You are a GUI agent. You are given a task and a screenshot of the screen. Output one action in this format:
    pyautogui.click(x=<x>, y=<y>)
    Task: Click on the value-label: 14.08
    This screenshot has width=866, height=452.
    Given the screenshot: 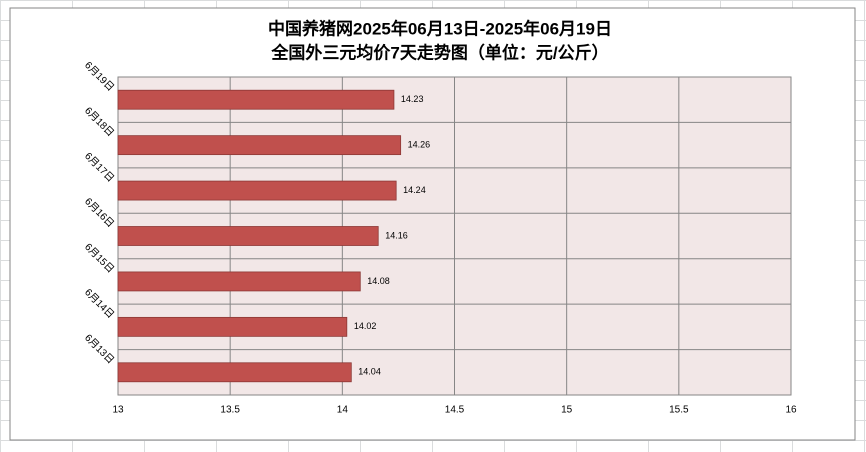 What is the action you would take?
    pyautogui.click(x=378, y=281)
    